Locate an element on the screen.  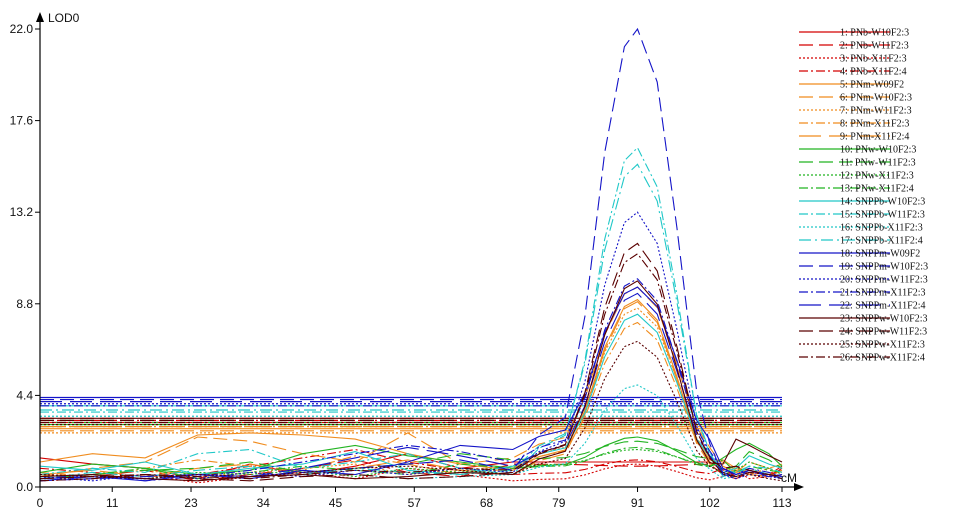
x-tick-label: 91 is located at coordinates (638, 503).